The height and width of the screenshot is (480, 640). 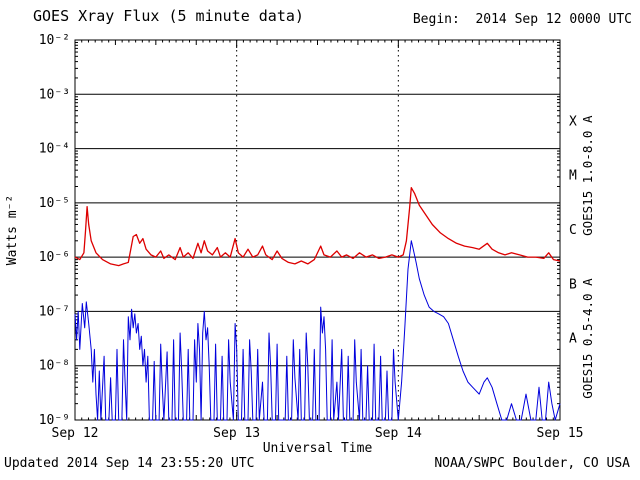 I want to click on flare-class-letter: M, so click(x=573, y=176).